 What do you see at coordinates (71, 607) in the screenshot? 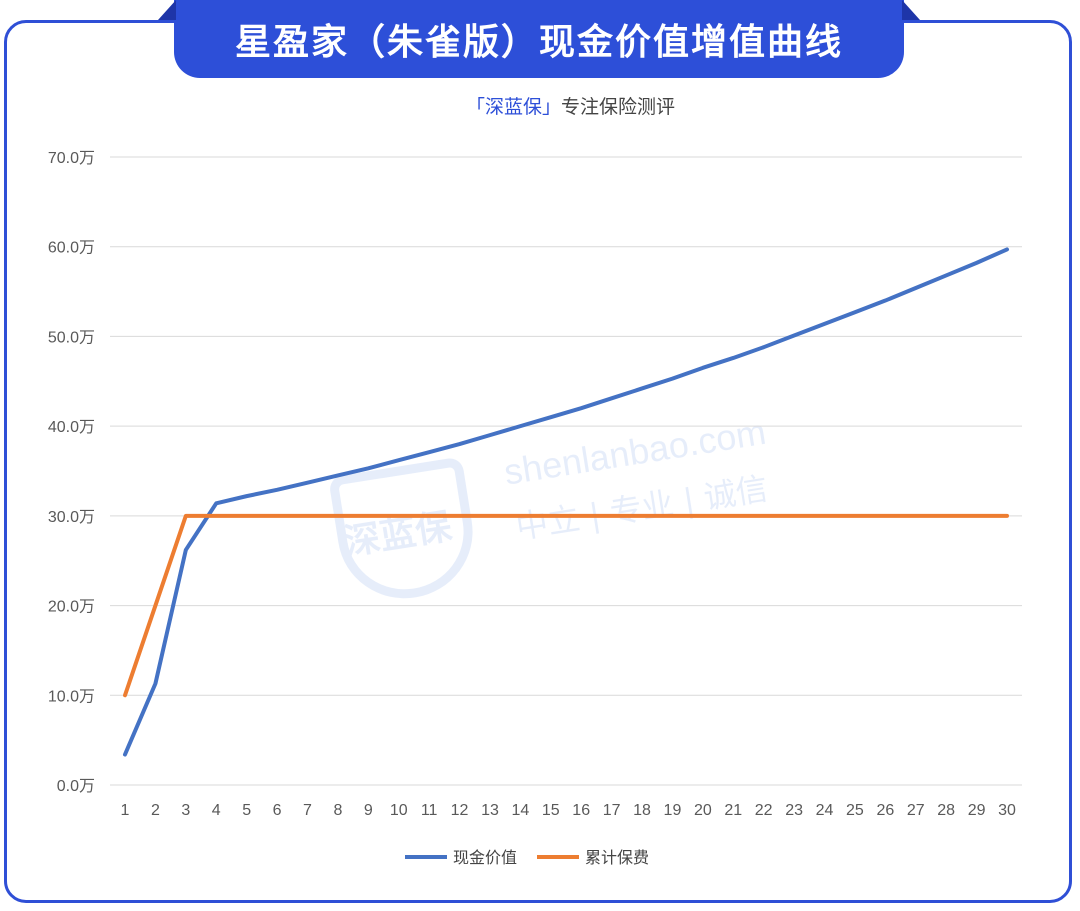
I see `y-tick-label: 20.0万` at bounding box center [71, 607].